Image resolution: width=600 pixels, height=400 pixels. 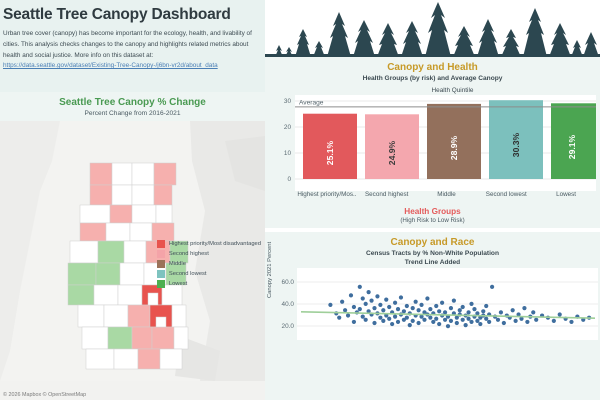 I want to click on svg-text: 29.1%, so click(x=572, y=146).